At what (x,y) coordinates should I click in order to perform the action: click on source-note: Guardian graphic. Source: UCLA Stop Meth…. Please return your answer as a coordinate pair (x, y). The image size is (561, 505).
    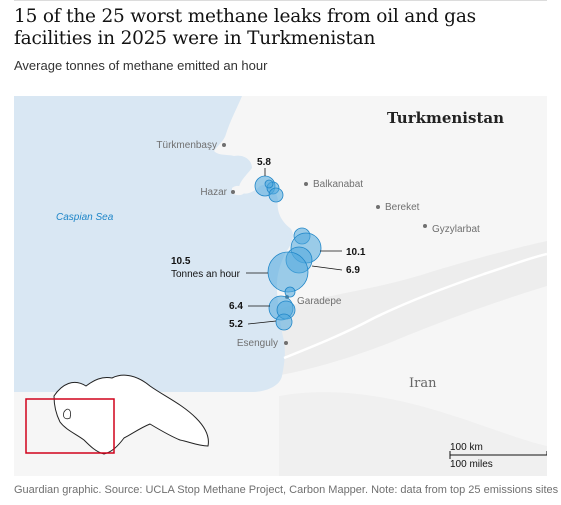
    Looking at the image, I should click on (286, 490).